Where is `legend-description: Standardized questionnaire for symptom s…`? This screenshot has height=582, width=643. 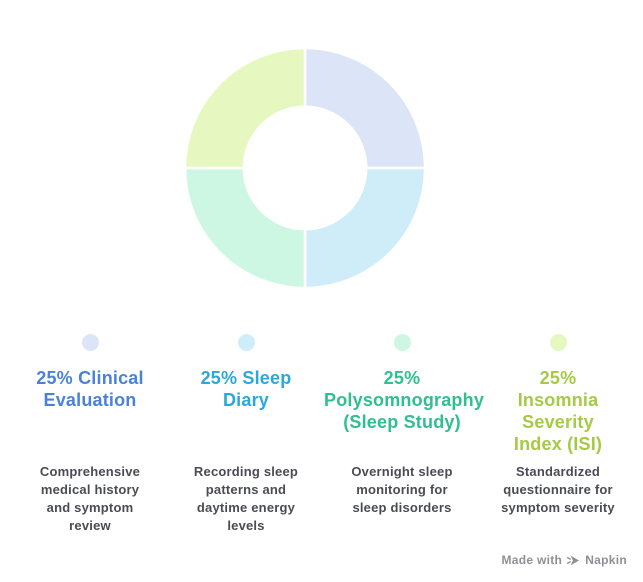 legend-description: Standardized questionnaire for symptom s… is located at coordinates (558, 489).